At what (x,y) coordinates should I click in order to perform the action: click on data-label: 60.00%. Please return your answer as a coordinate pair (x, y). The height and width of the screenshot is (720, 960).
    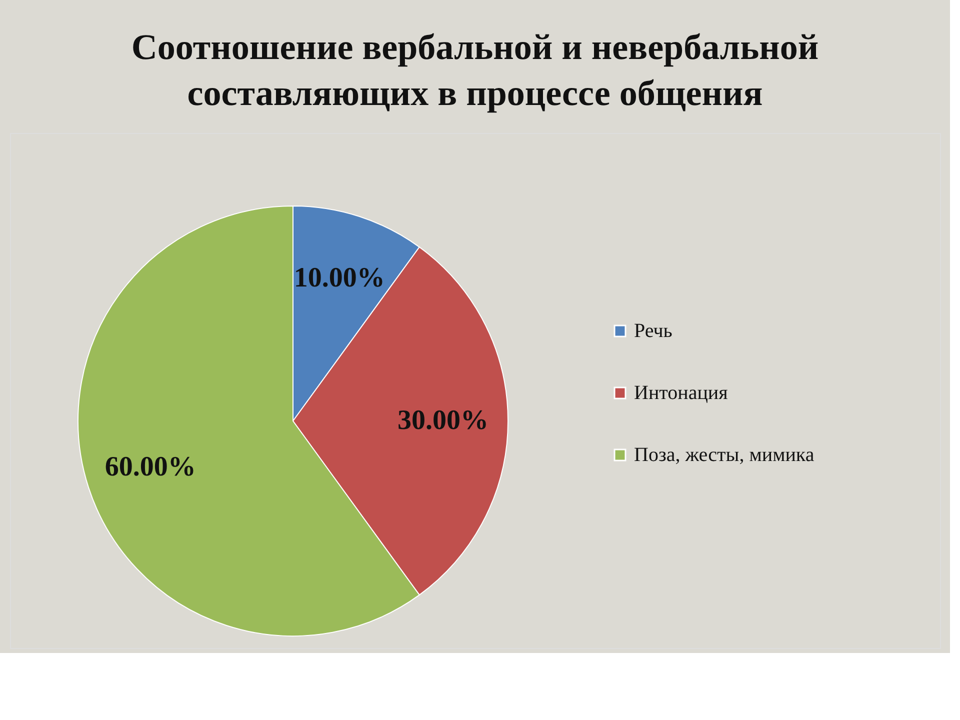
    Looking at the image, I should click on (150, 466).